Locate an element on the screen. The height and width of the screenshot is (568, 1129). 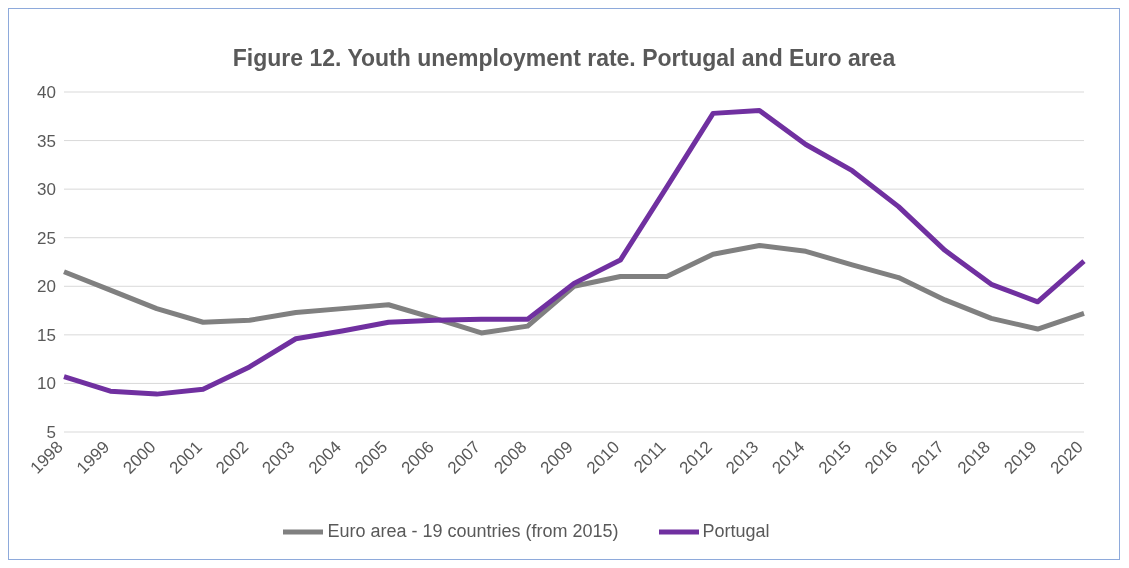
y-tick-label: 35 is located at coordinates (46, 141).